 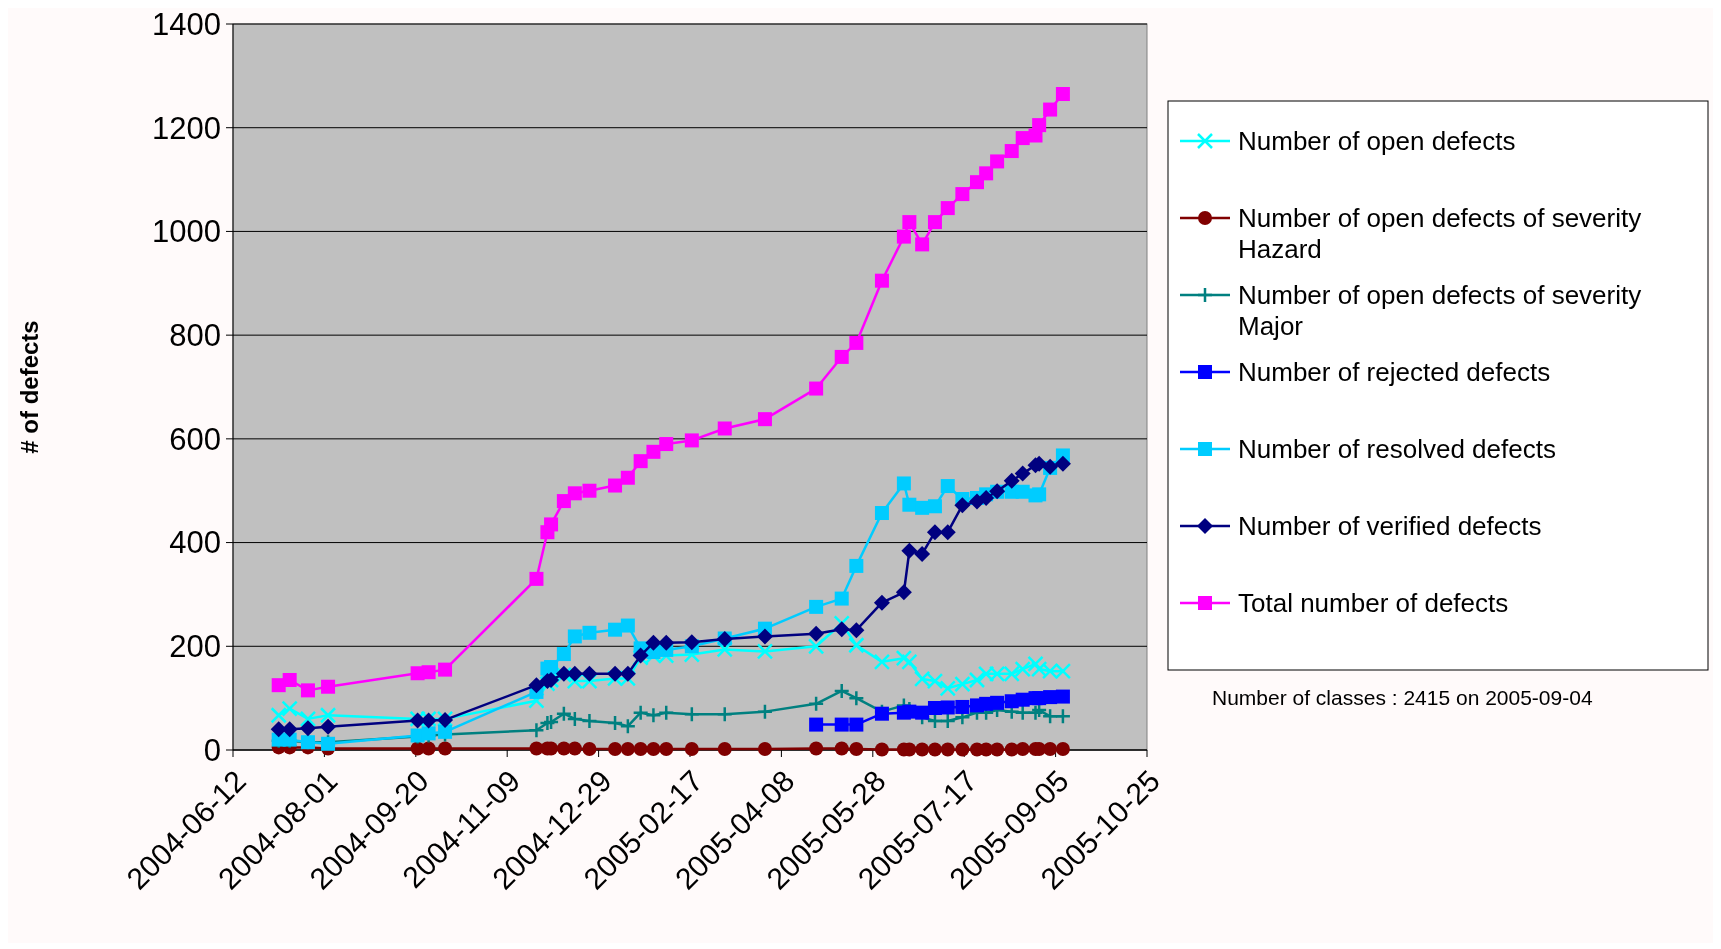 What do you see at coordinates (186, 24) in the screenshot?
I see `y-tick-label: 1400` at bounding box center [186, 24].